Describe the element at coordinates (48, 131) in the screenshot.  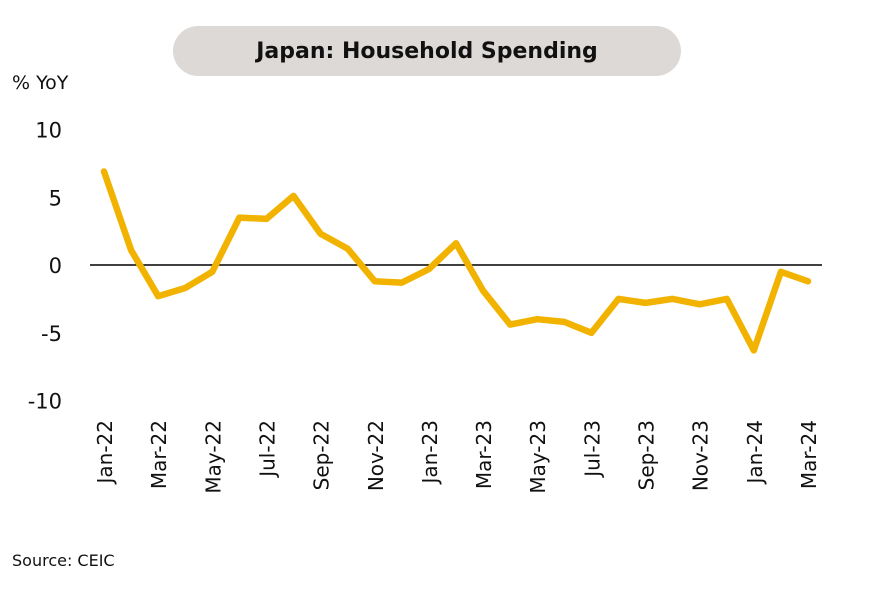
I see `y-tick-label: 10` at that location.